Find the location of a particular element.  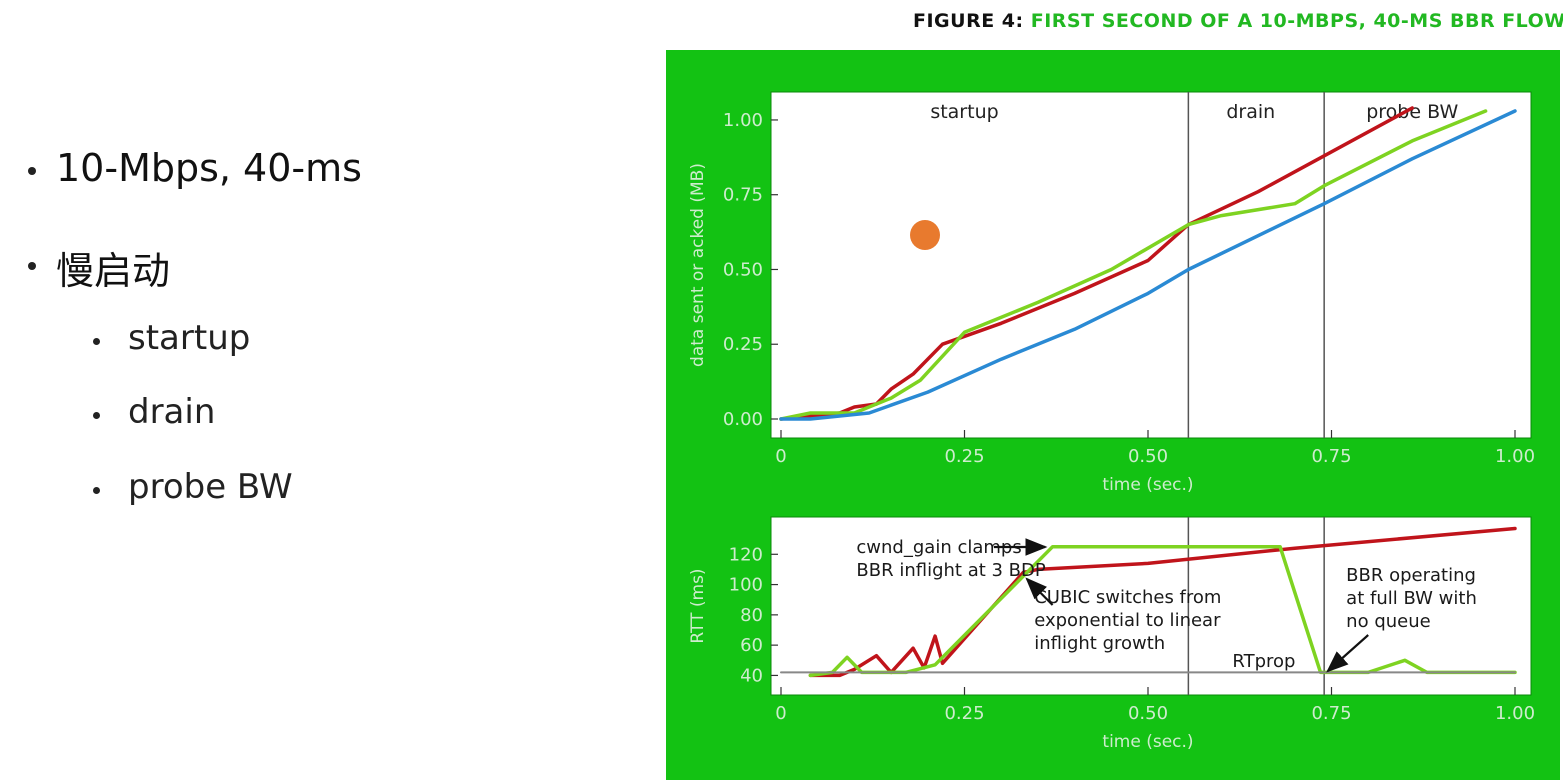

annotation-text: cwnd_gain clamps is located at coordinates (938, 547).